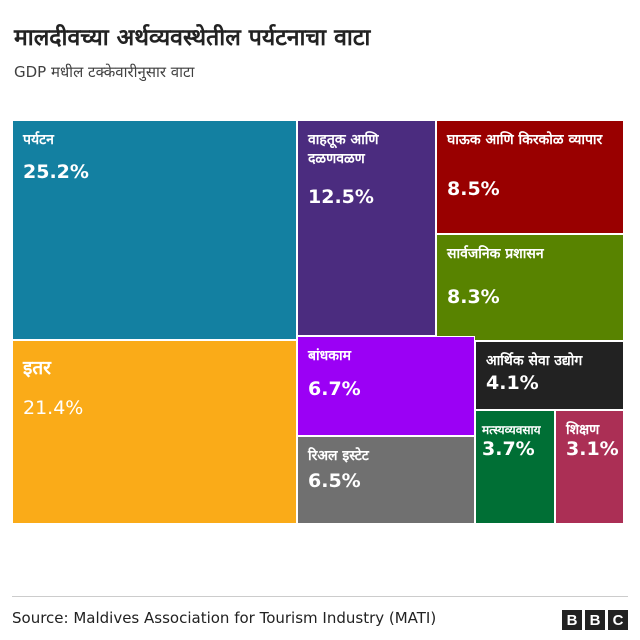 The height and width of the screenshot is (640, 640). I want to click on tile-label: शिक्षण, so click(583, 430).